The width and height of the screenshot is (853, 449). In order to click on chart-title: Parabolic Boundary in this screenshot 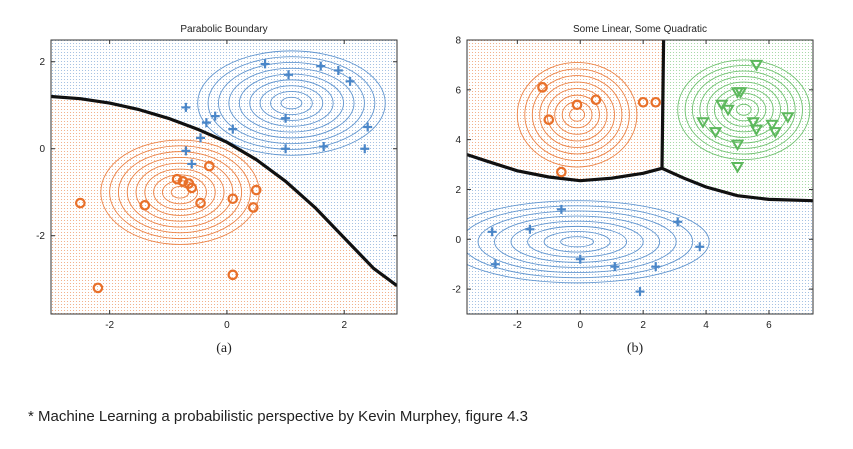, I will do `click(223, 29)`.